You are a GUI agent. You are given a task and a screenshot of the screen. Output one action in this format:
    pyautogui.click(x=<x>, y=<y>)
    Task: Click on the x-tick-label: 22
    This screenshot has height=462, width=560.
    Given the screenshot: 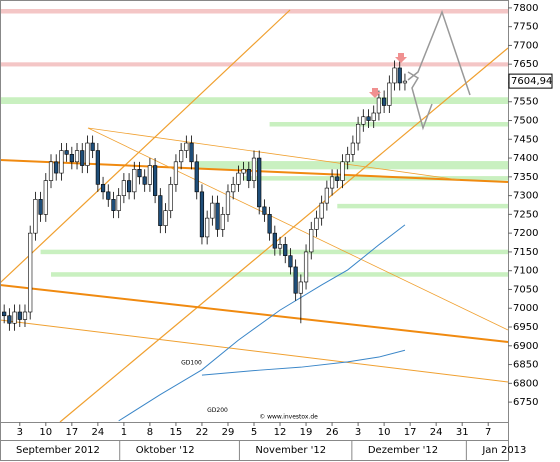 What is the action you would take?
    pyautogui.click(x=202, y=432)
    